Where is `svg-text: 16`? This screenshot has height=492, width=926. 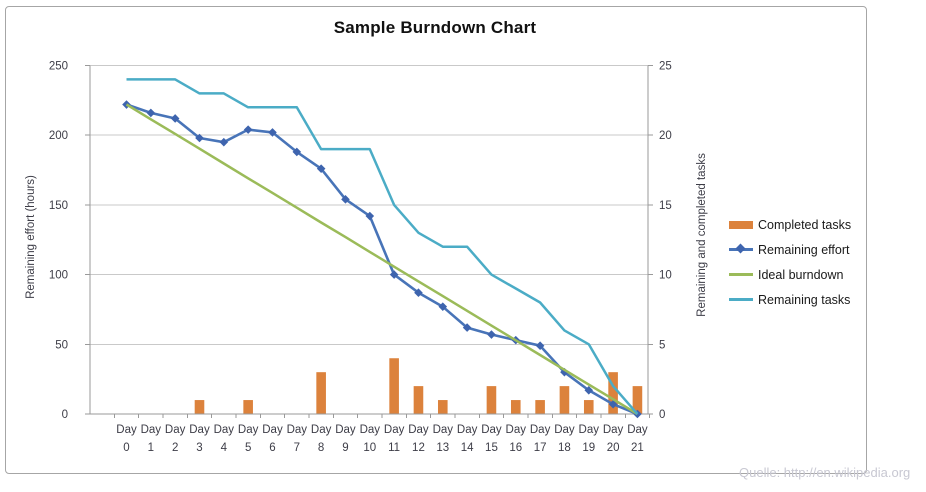
svg-text: 16 is located at coordinates (515, 448).